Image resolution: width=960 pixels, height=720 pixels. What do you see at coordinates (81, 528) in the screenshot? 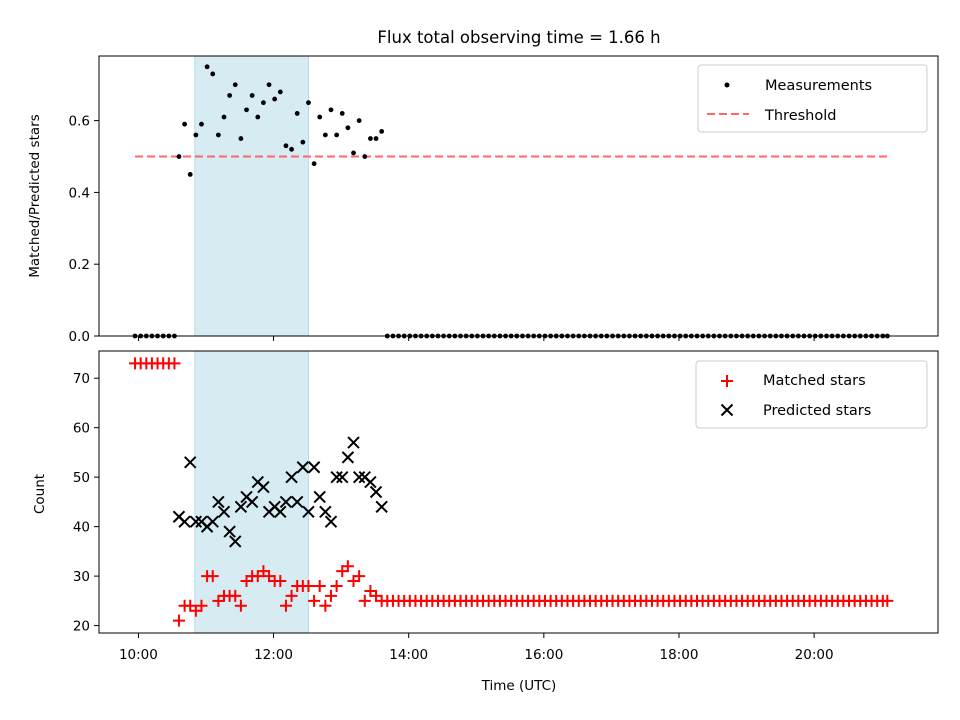
I see `bottom-y-tick-label: 40` at bounding box center [81, 528].